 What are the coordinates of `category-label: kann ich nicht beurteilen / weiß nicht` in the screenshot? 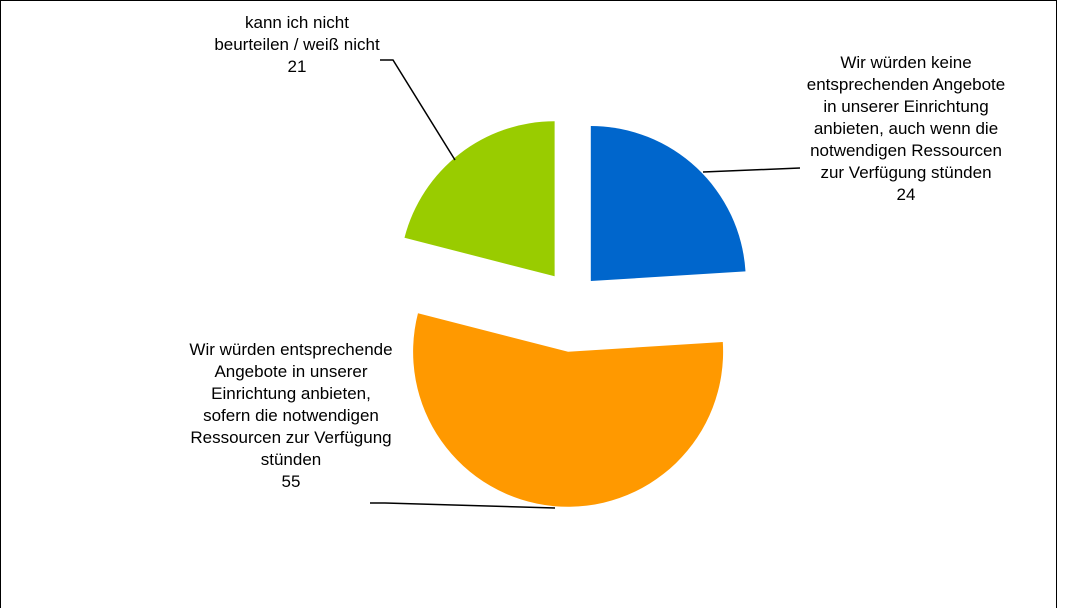 It's located at (297, 33).